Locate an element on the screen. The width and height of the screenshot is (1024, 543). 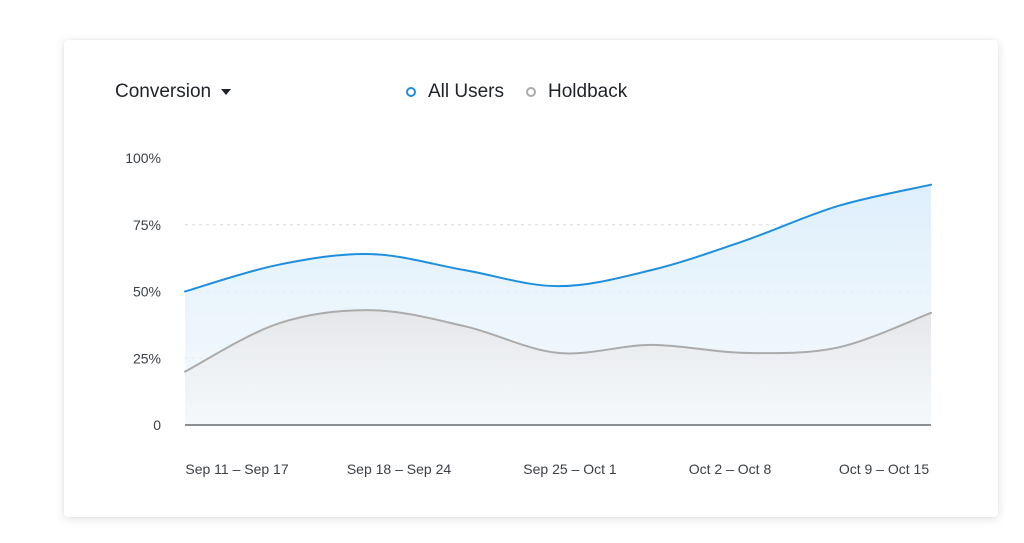
x-tick-label: Sep 18 – Sep 24 is located at coordinates (399, 469).